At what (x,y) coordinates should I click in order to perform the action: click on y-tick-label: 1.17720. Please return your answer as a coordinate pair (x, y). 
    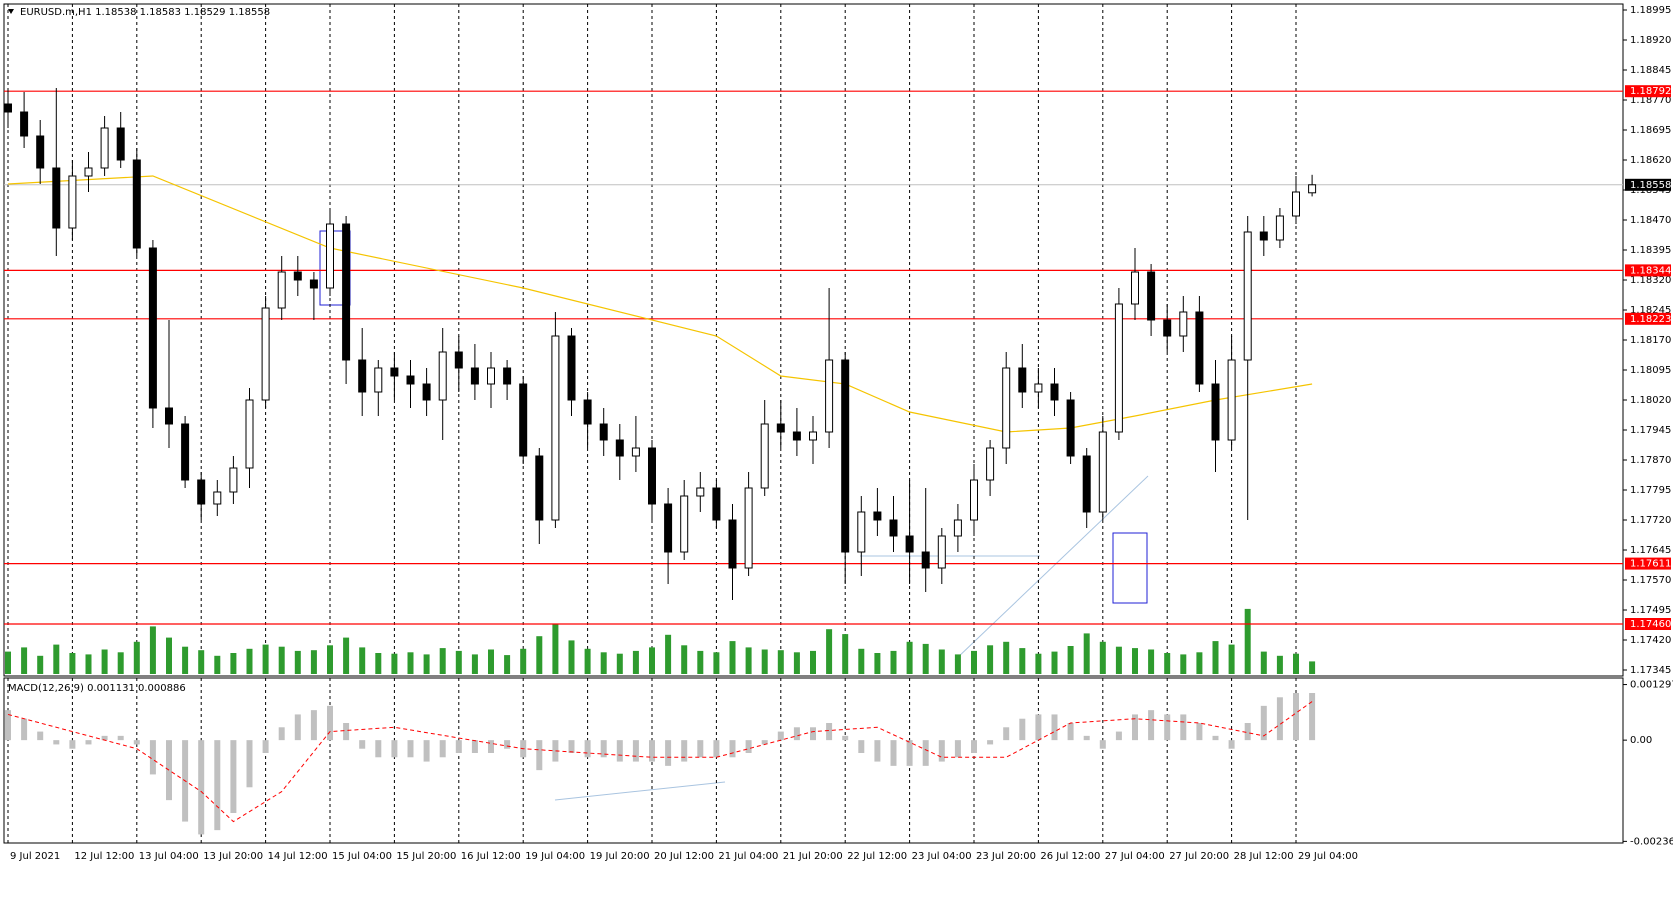
    Looking at the image, I should click on (1650, 520).